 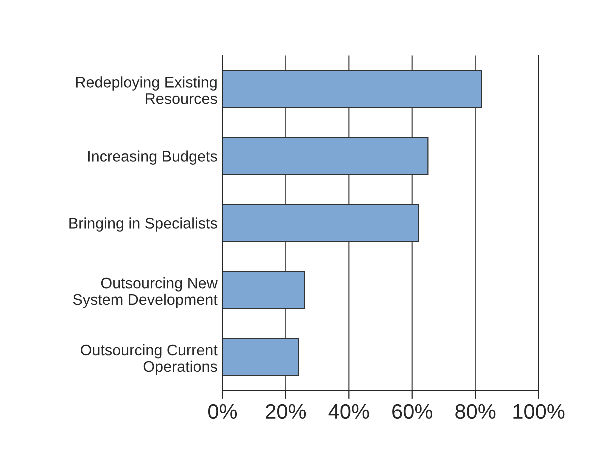 What do you see at coordinates (145, 293) in the screenshot?
I see `y-tick-label: Outsourcing New System Development` at bounding box center [145, 293].